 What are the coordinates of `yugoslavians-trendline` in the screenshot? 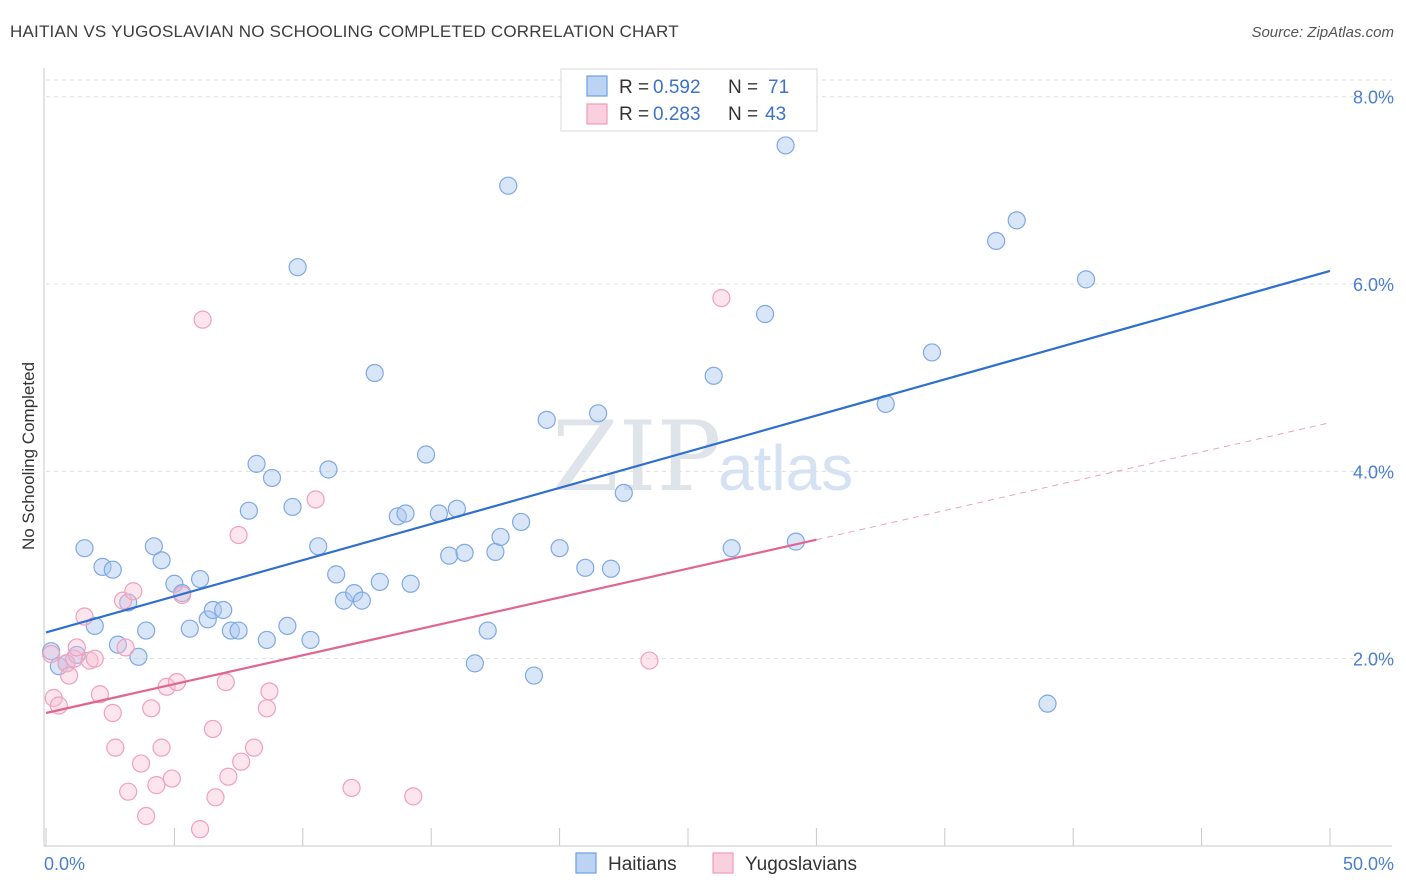 It's located at (431, 626).